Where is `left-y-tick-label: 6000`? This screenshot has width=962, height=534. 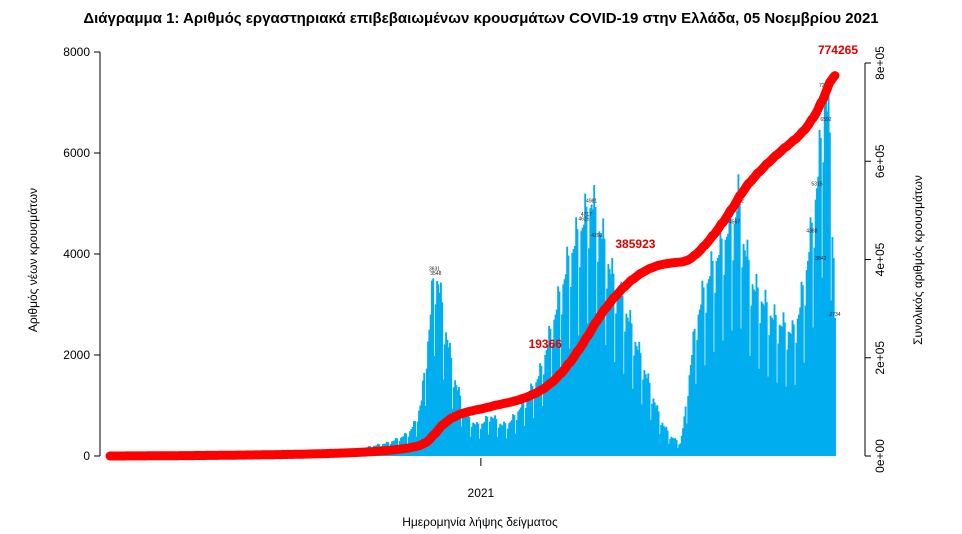
left-y-tick-label: 6000 is located at coordinates (76, 153).